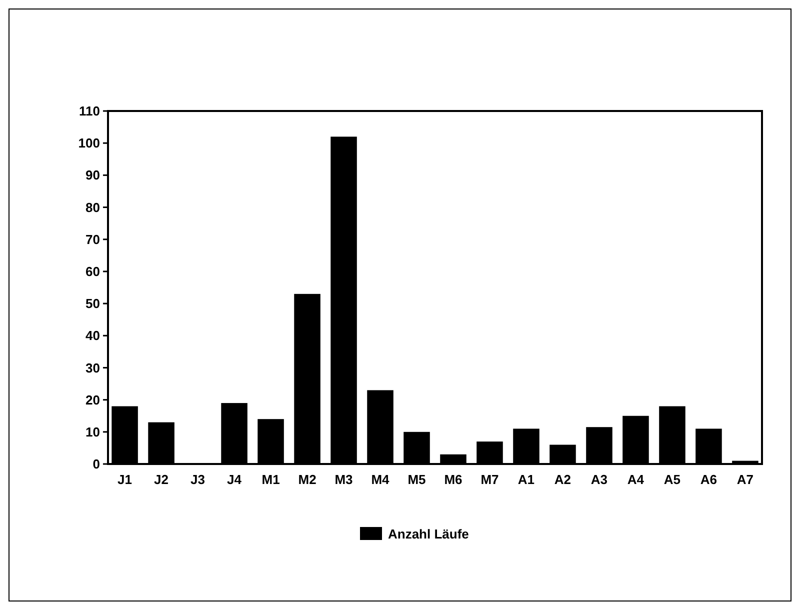  I want to click on x-tick-label: A6, so click(709, 479).